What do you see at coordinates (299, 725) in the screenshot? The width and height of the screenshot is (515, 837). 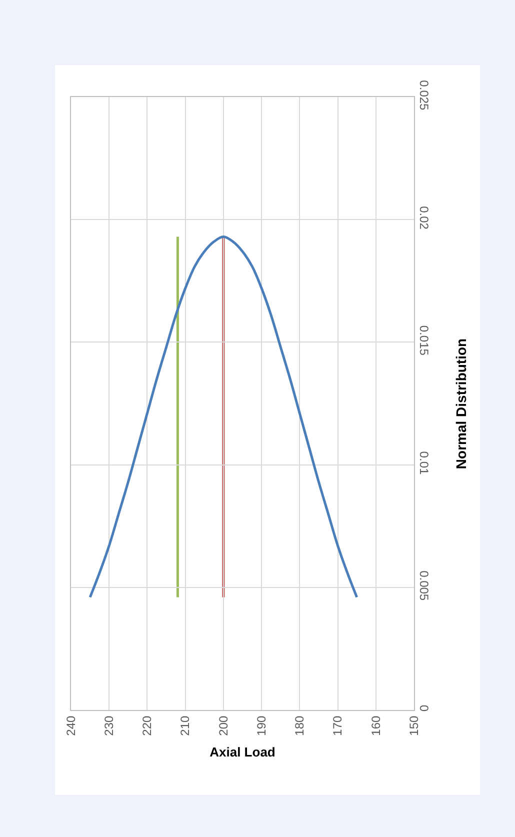 I see `x-tick-label: 180` at bounding box center [299, 725].